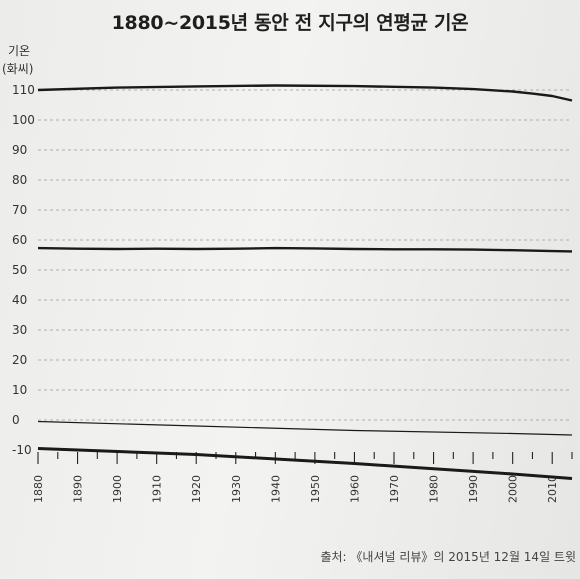  What do you see at coordinates (16, 420) in the screenshot?
I see `y-tick-label: 0` at bounding box center [16, 420].